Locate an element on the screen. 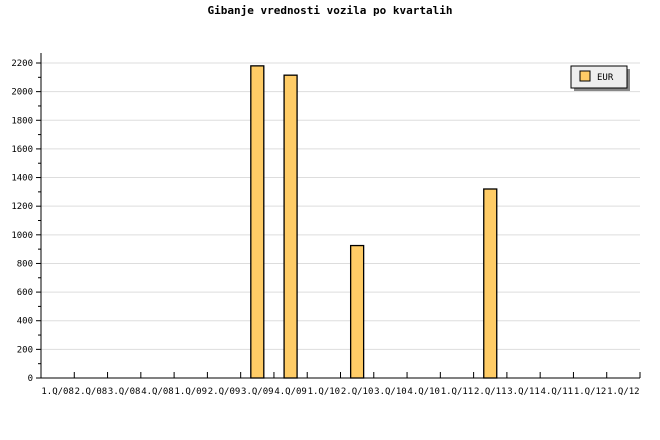 The image size is (660, 440). y-tick-label: 1600 is located at coordinates (22, 150).